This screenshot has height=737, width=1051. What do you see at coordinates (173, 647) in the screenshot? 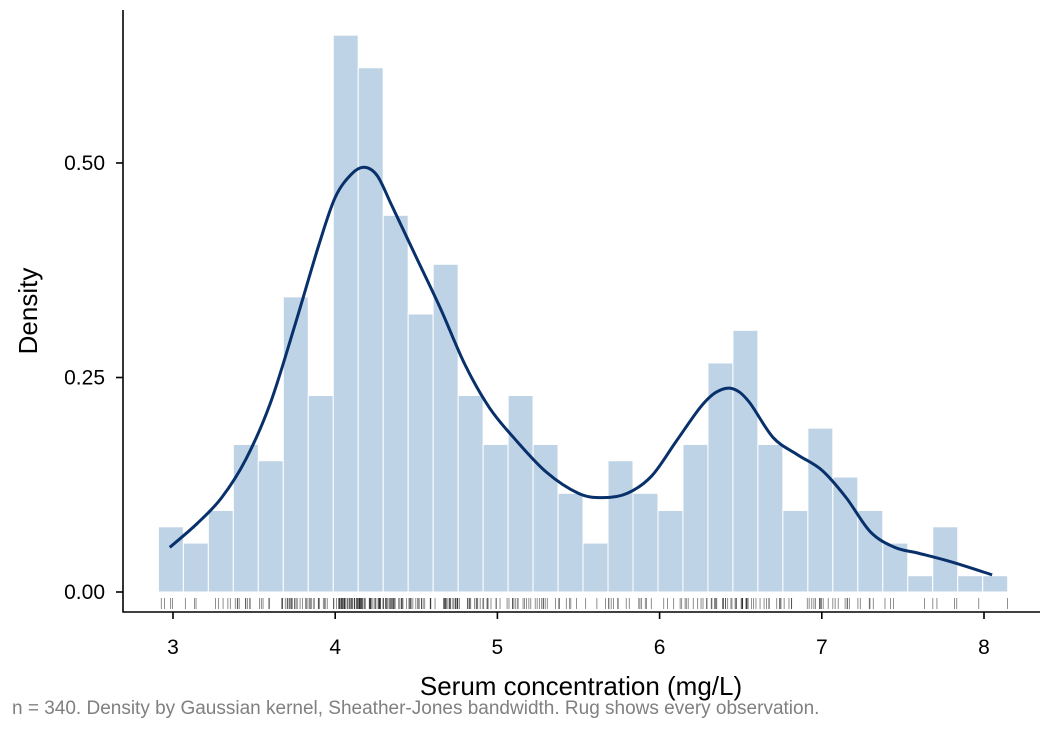
I see `x-tick-label: 3` at bounding box center [173, 647].